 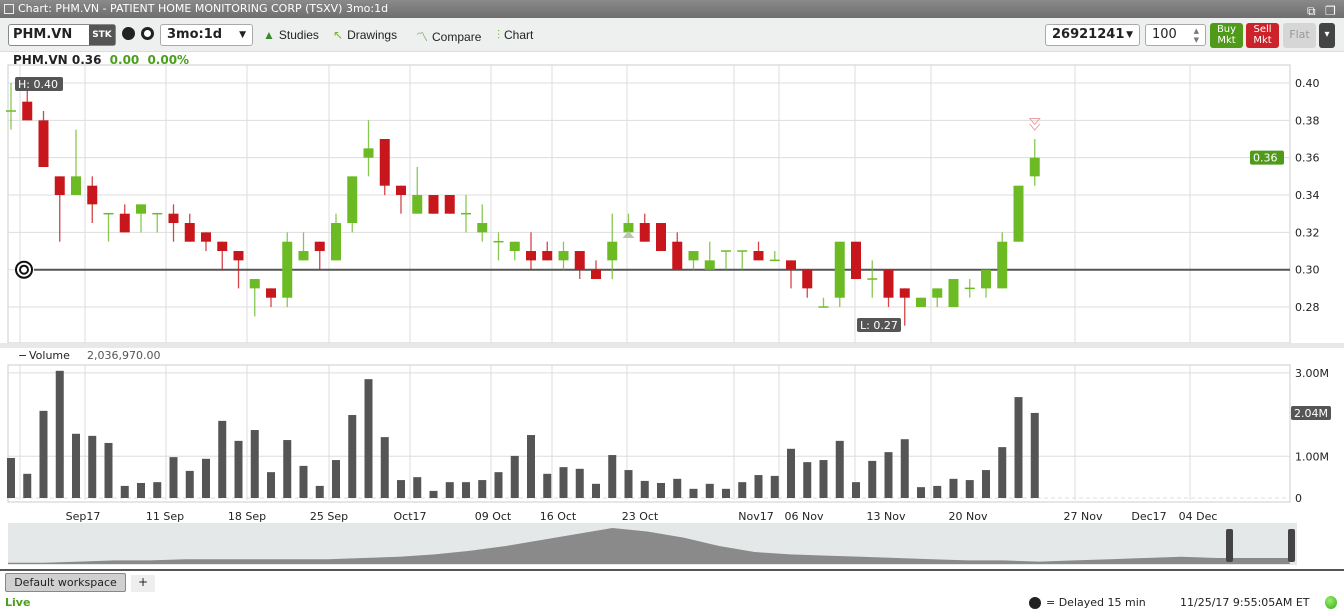 I want to click on popout-icon: ⧉, so click(x=1311, y=11).